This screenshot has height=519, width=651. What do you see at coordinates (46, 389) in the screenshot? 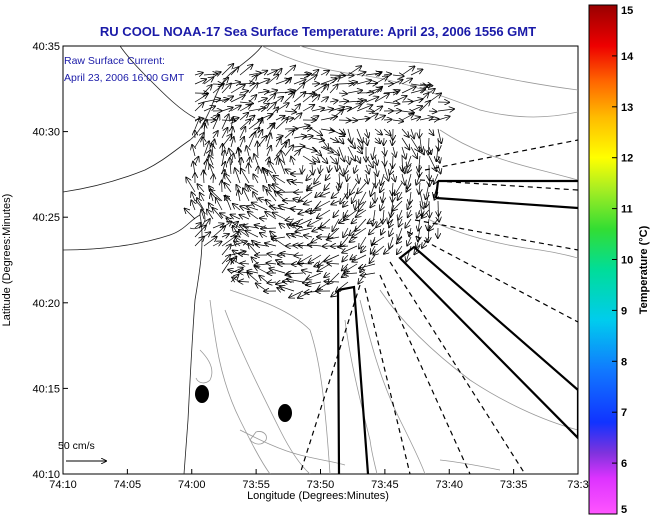
I see `y-tick-label: 40:15` at bounding box center [46, 389].